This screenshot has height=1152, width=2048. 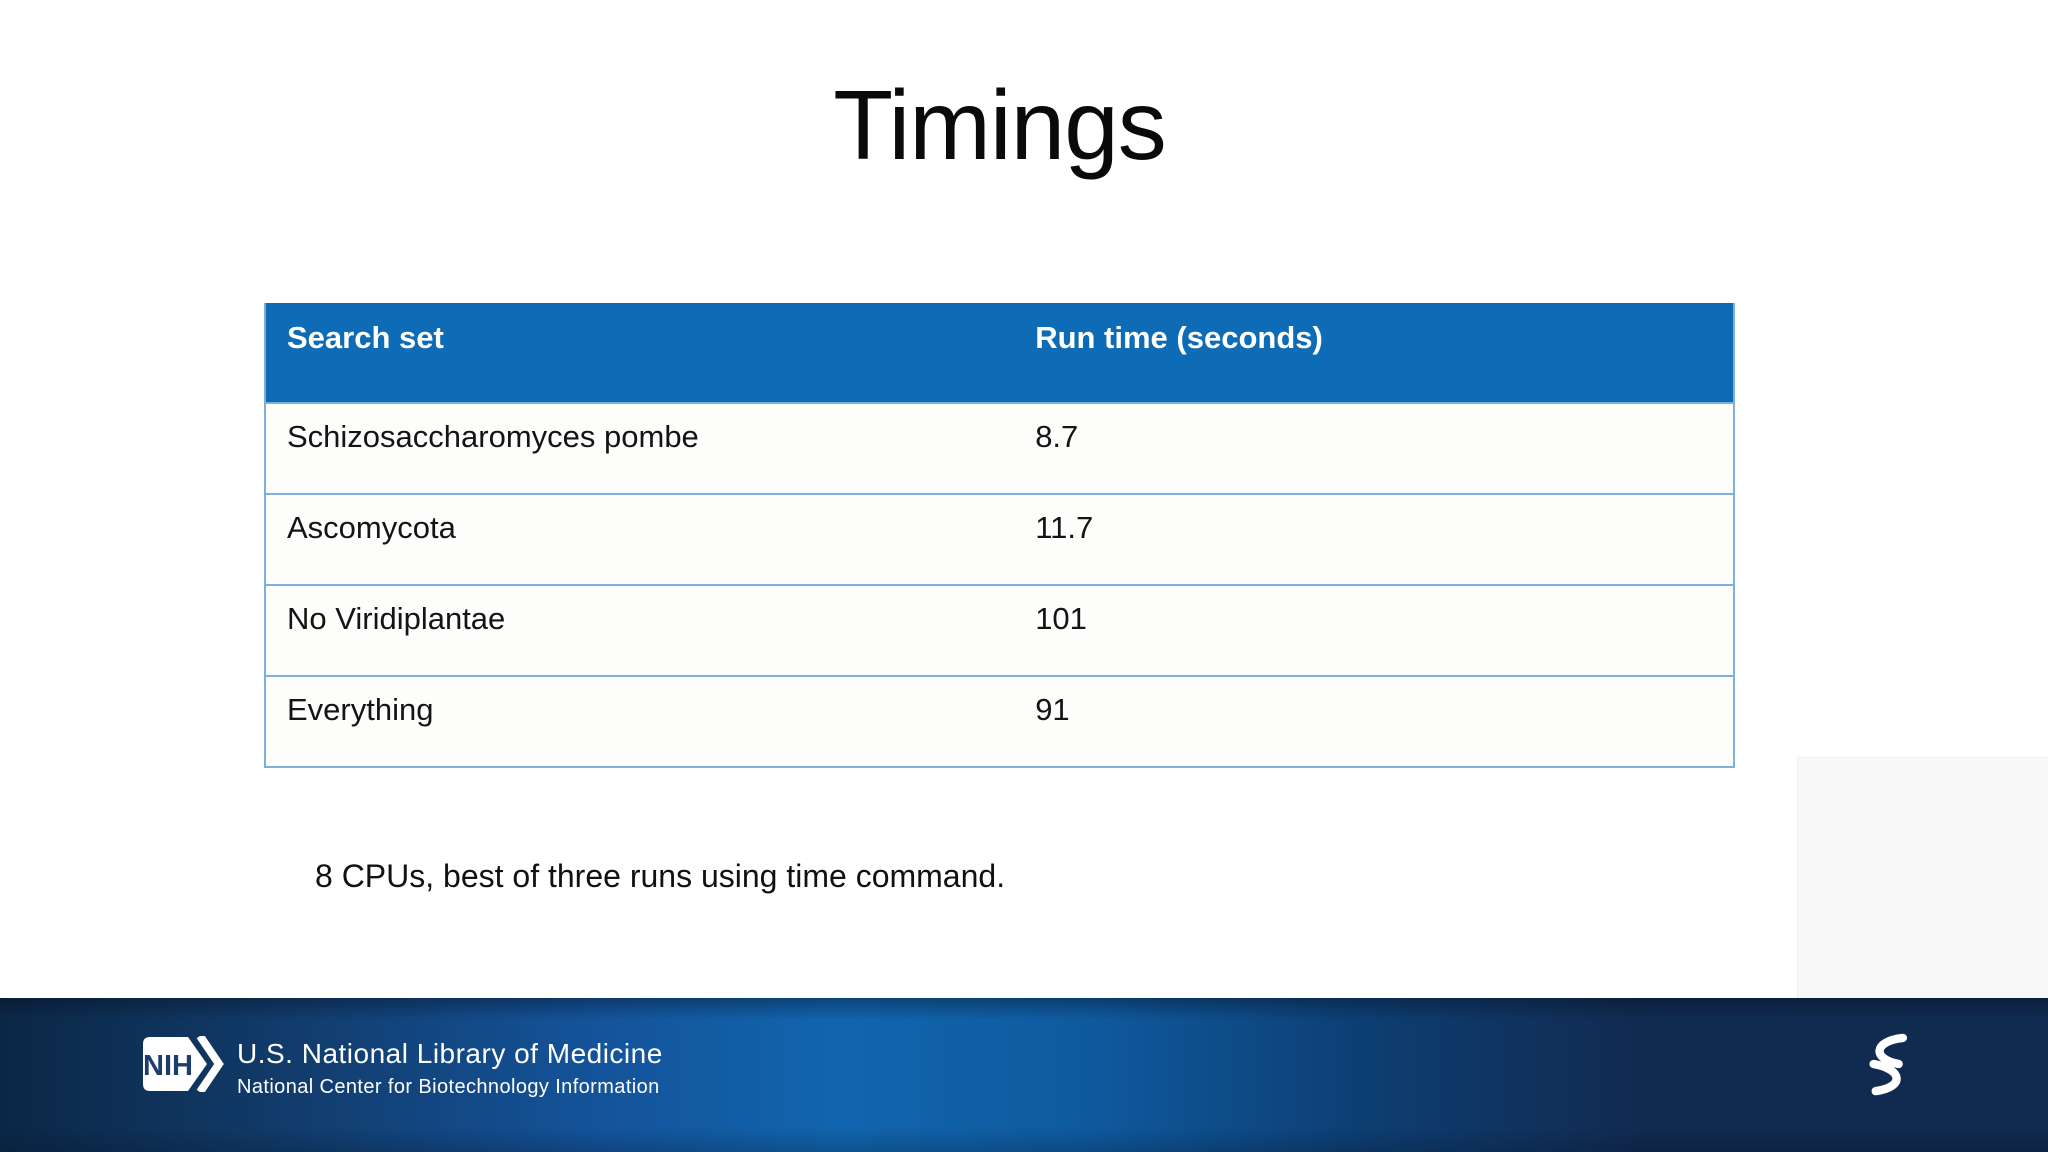 What do you see at coordinates (168, 1066) in the screenshot?
I see `nih-logo-text: NIH` at bounding box center [168, 1066].